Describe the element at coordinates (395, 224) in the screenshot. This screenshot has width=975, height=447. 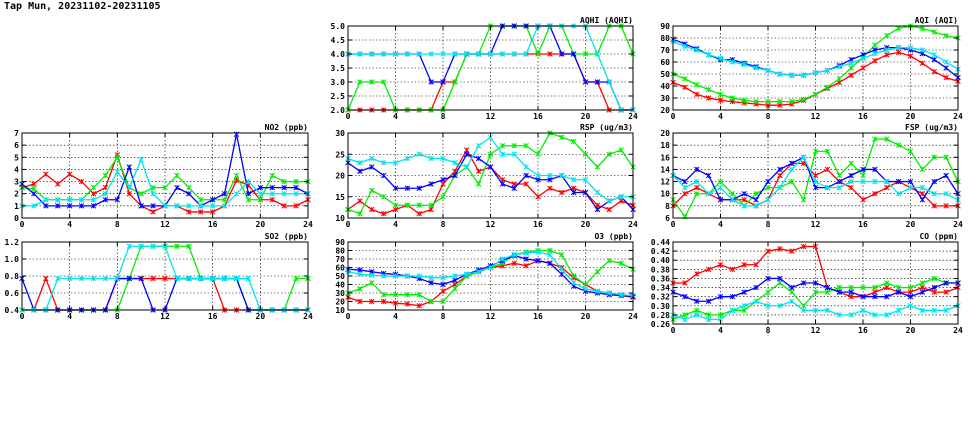
I see `x-tick-label: 4` at that location.